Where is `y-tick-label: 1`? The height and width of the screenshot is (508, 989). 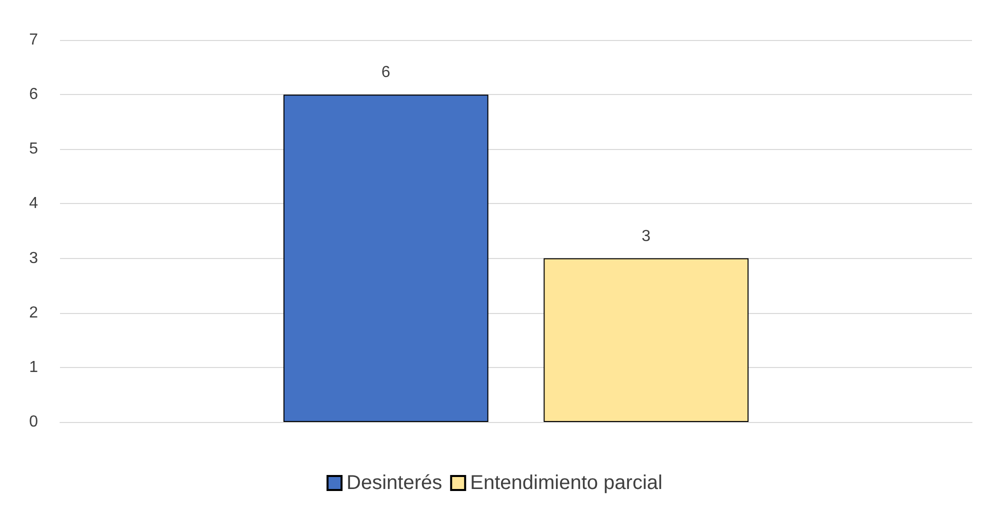
y-tick-label: 1 is located at coordinates (33, 367).